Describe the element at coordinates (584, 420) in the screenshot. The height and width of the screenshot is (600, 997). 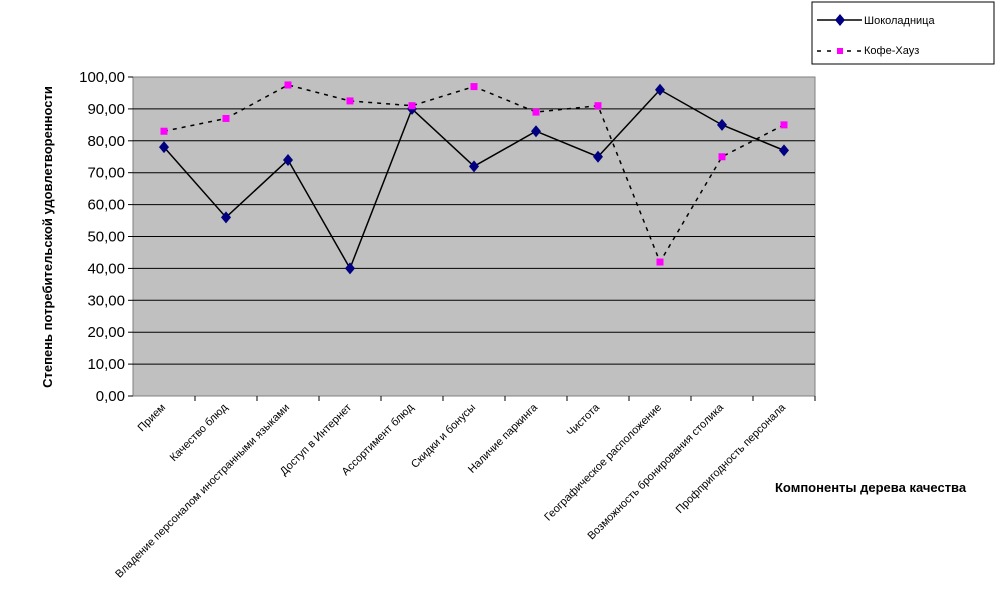
I see `x-tick-label: Чистота` at that location.